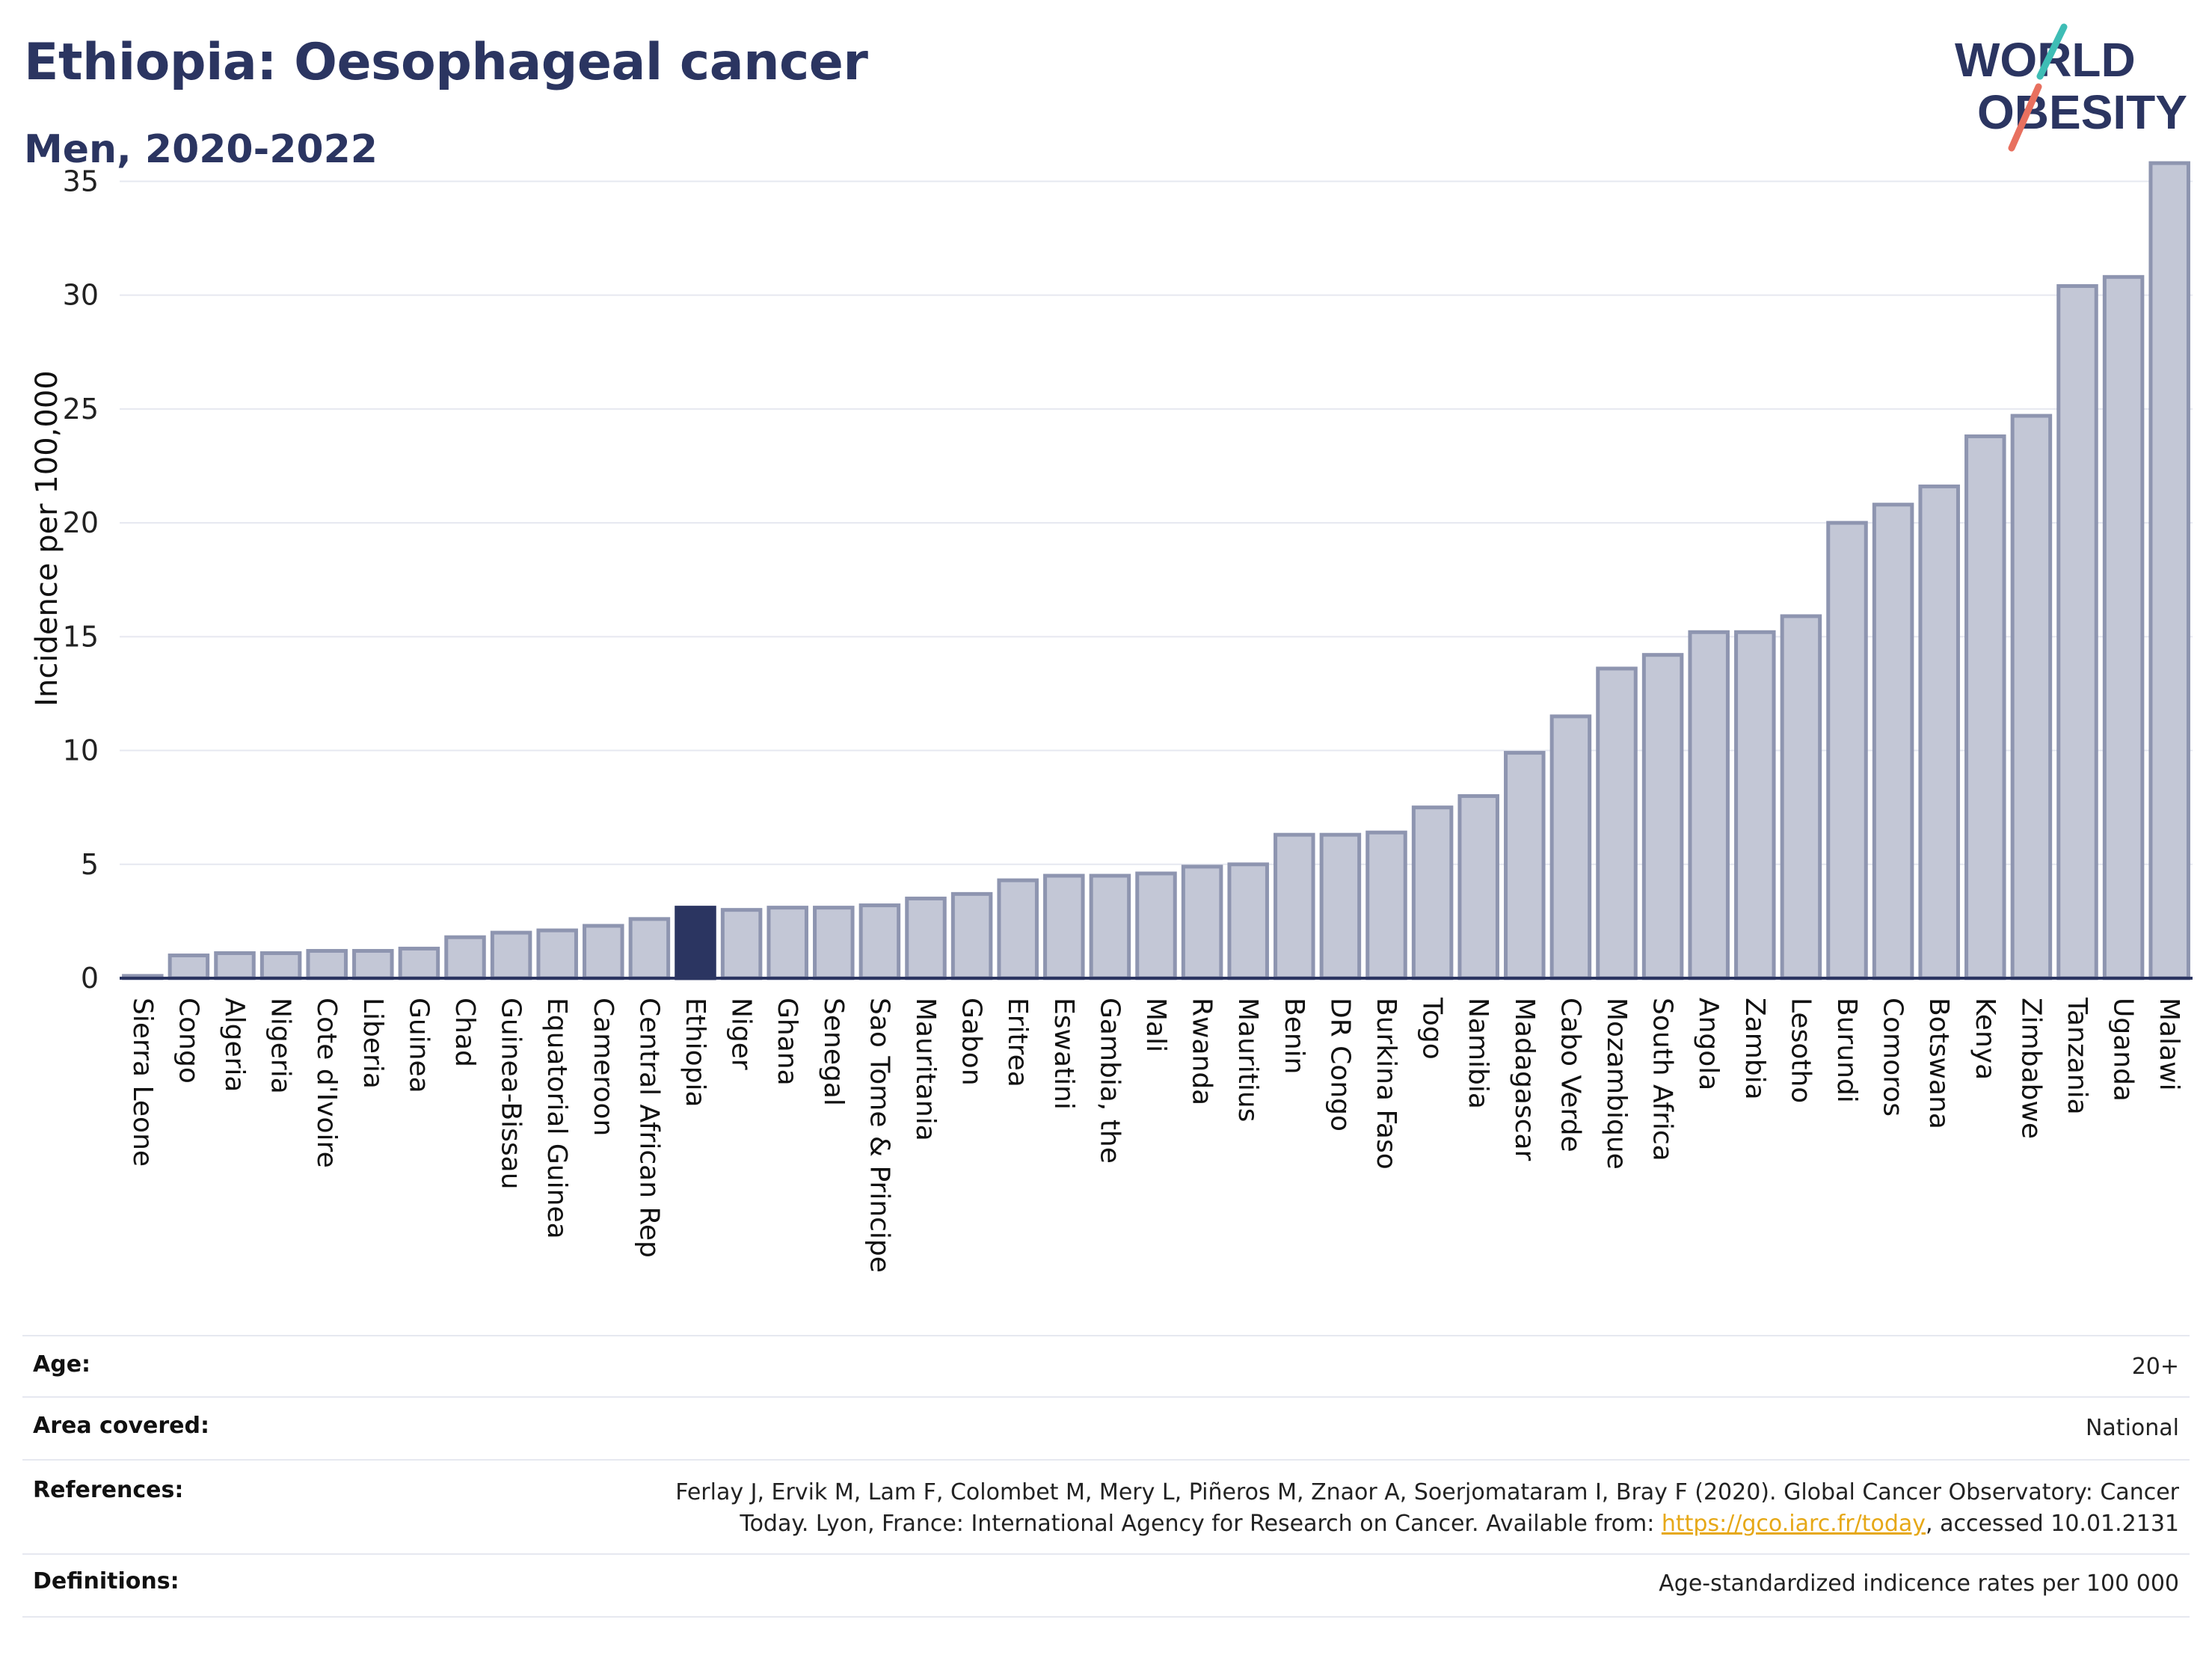 The image size is (2212, 1655). I want to click on references-label: References:, so click(108, 1490).